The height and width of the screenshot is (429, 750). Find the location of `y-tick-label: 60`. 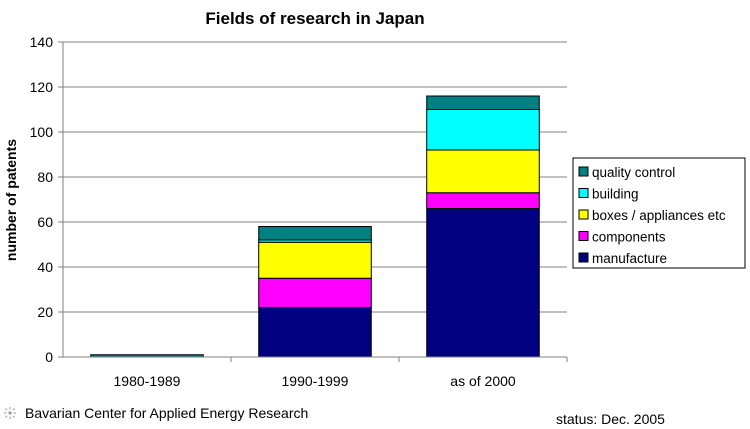

y-tick-label: 60 is located at coordinates (45, 222).